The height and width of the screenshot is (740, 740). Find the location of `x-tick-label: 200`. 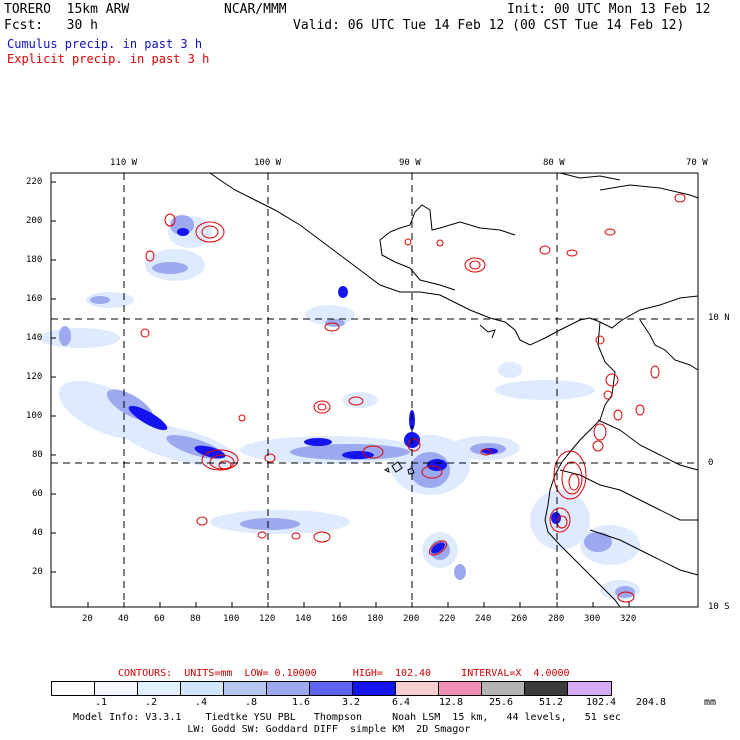

x-tick-label: 200 is located at coordinates (411, 619).